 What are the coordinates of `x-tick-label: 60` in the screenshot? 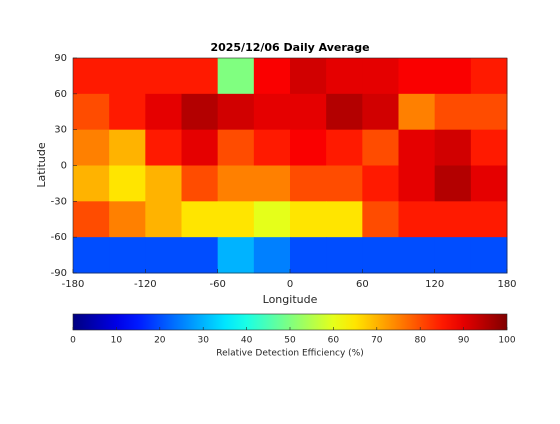 It's located at (362, 284).